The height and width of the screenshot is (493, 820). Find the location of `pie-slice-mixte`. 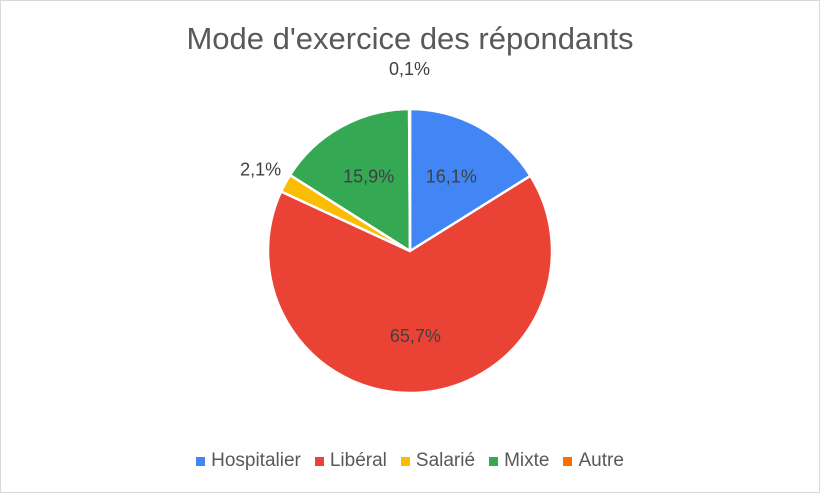

pie-slice-mixte is located at coordinates (350, 180).